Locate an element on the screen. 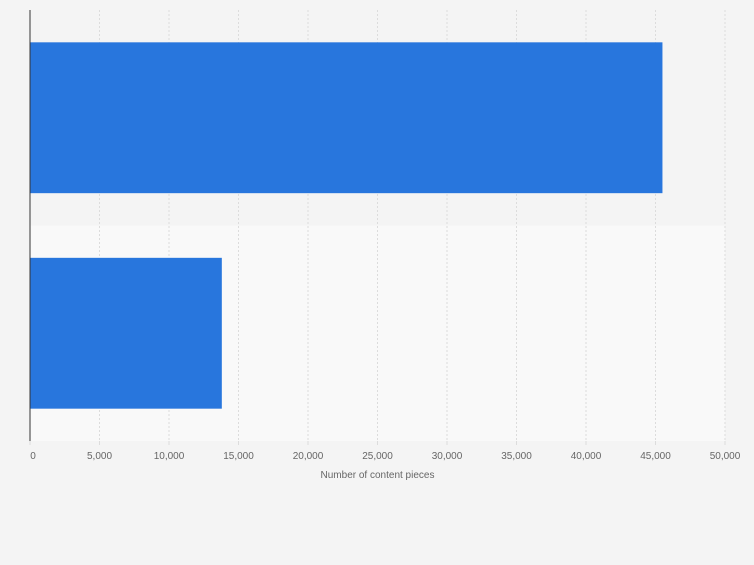  x-tick-label: 45,000 is located at coordinates (655, 456).